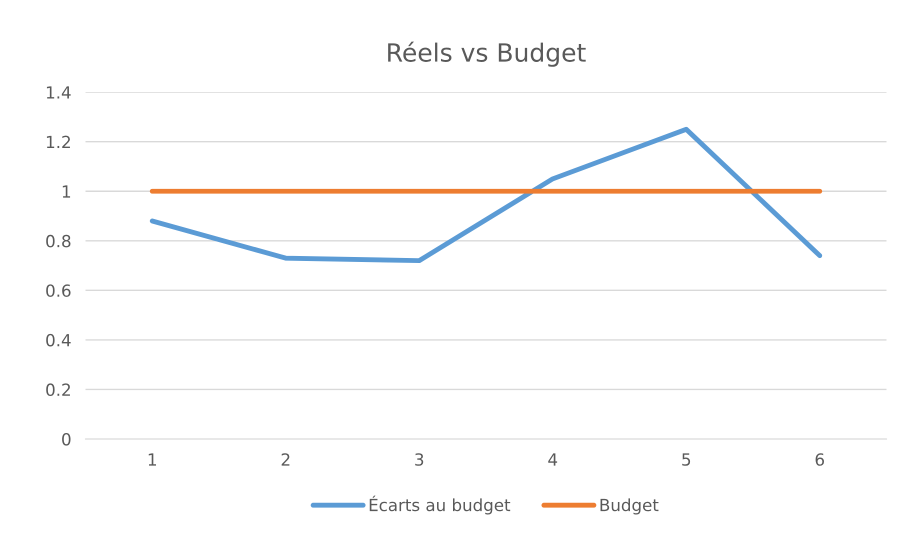 This screenshot has width=900, height=542. Describe the element at coordinates (66, 191) in the screenshot. I see `y-tick-label: 1` at that location.